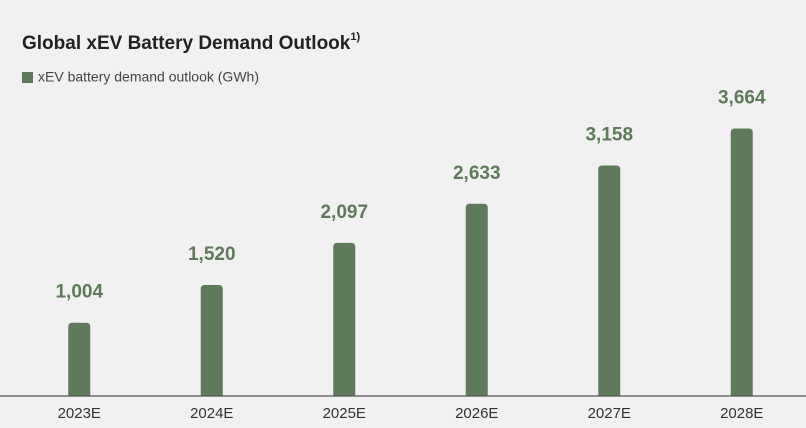  Describe the element at coordinates (742, 98) in the screenshot. I see `value-label: 3,664` at that location.